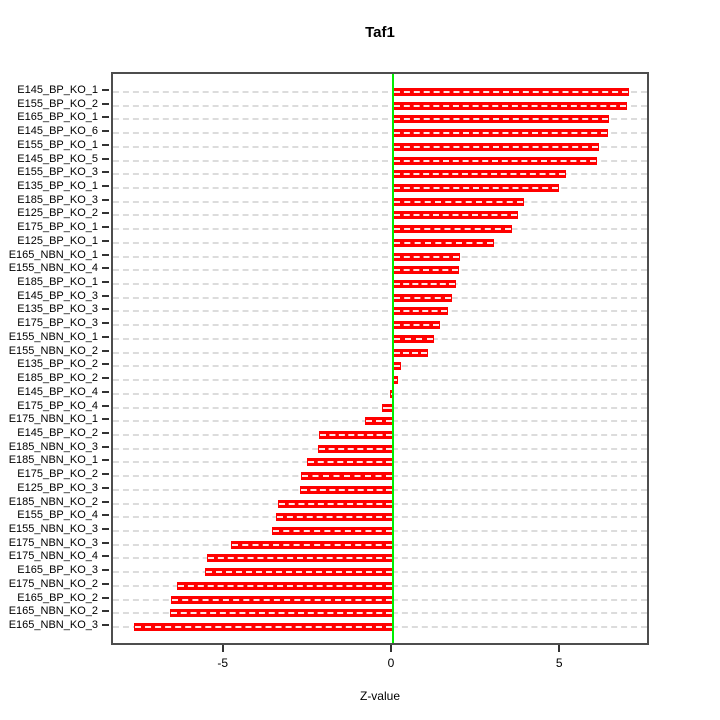  What do you see at coordinates (57, 213) in the screenshot?
I see `y-axis-label: E125_BP_KO_2` at bounding box center [57, 213].